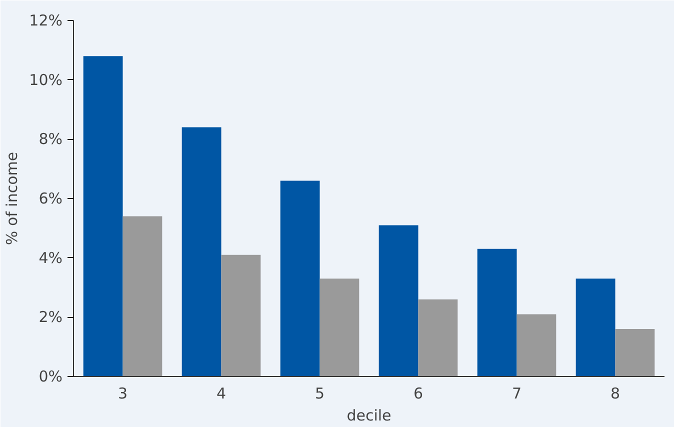 This screenshot has height=427, width=674. What do you see at coordinates (50, 139) in the screenshot?
I see `y-tick-label: 8%` at bounding box center [50, 139].